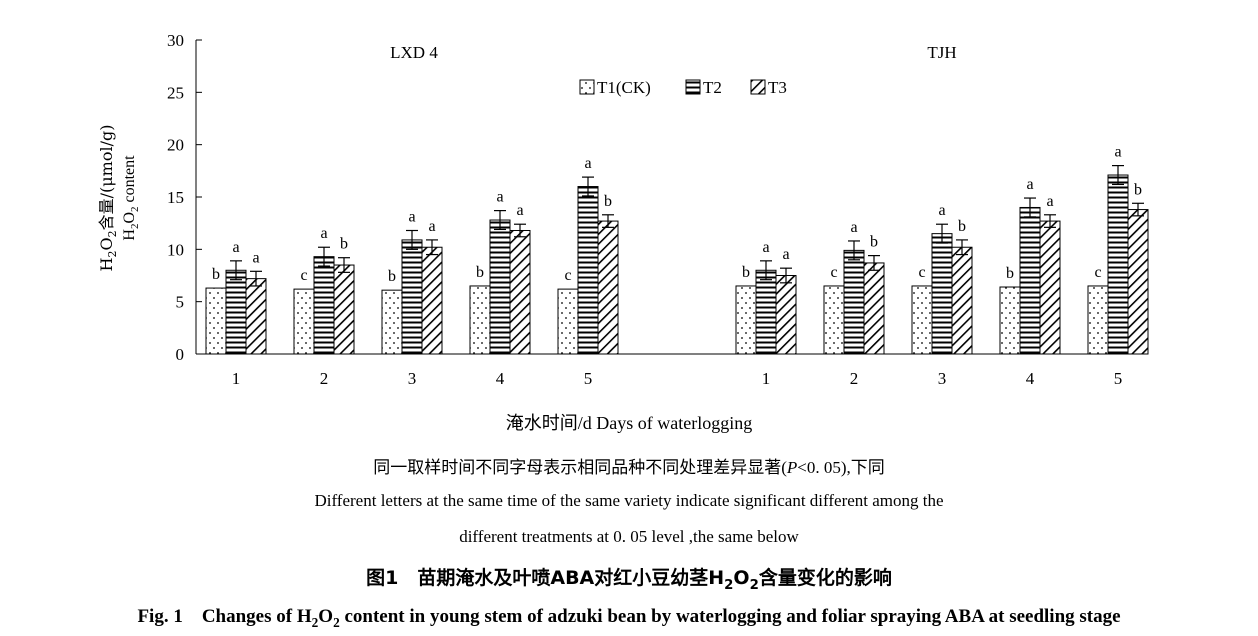 This screenshot has width=1258, height=636. What do you see at coordinates (175, 40) in the screenshot?
I see `y-tick-label: 30` at bounding box center [175, 40].